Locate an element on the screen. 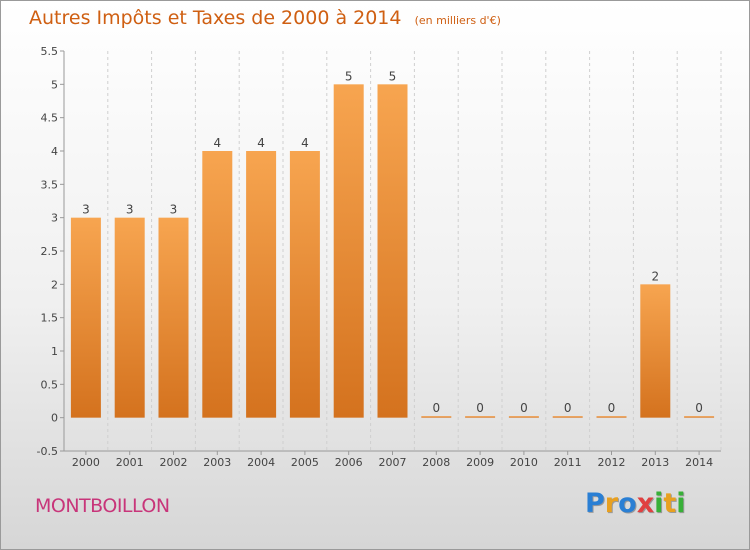  x-tick-label: 2003 is located at coordinates (217, 462).